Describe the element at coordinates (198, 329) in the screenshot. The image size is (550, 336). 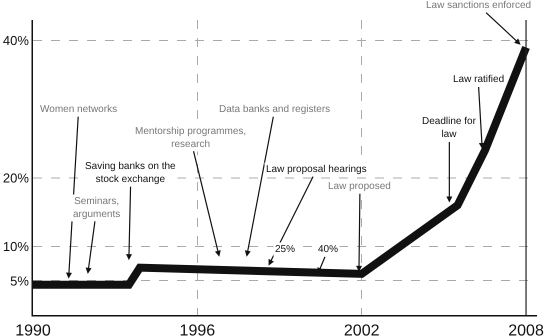
I see `x-tick-label: 1996` at that location.